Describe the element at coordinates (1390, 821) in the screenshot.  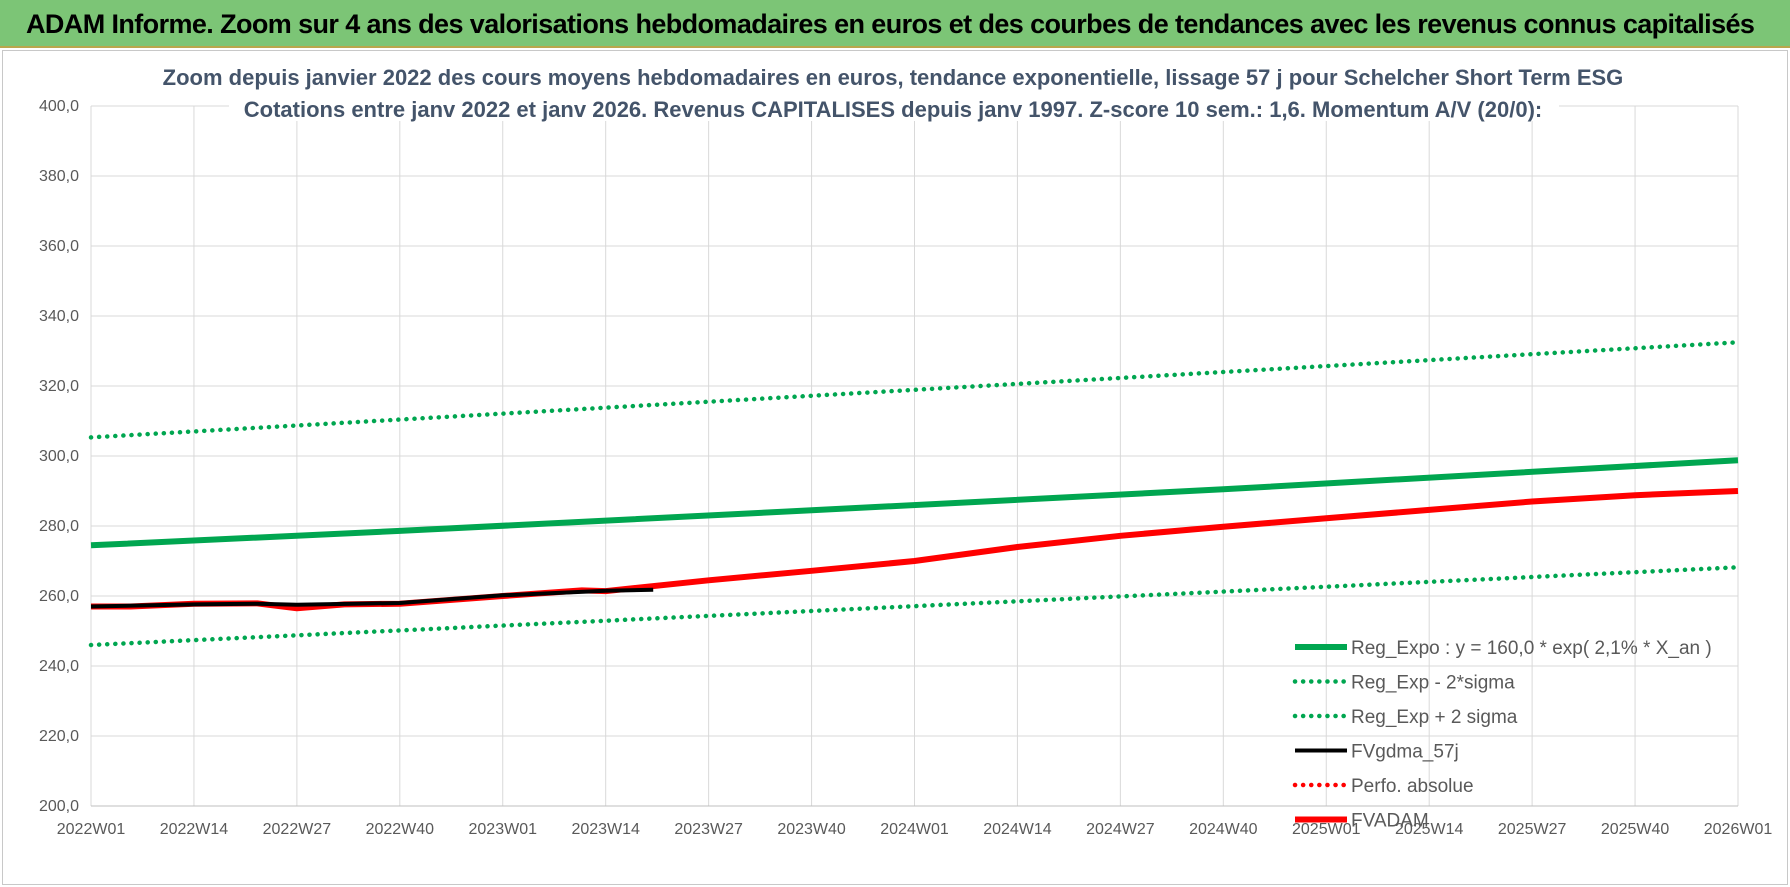
I see `legend-label: FVADAM` at that location.